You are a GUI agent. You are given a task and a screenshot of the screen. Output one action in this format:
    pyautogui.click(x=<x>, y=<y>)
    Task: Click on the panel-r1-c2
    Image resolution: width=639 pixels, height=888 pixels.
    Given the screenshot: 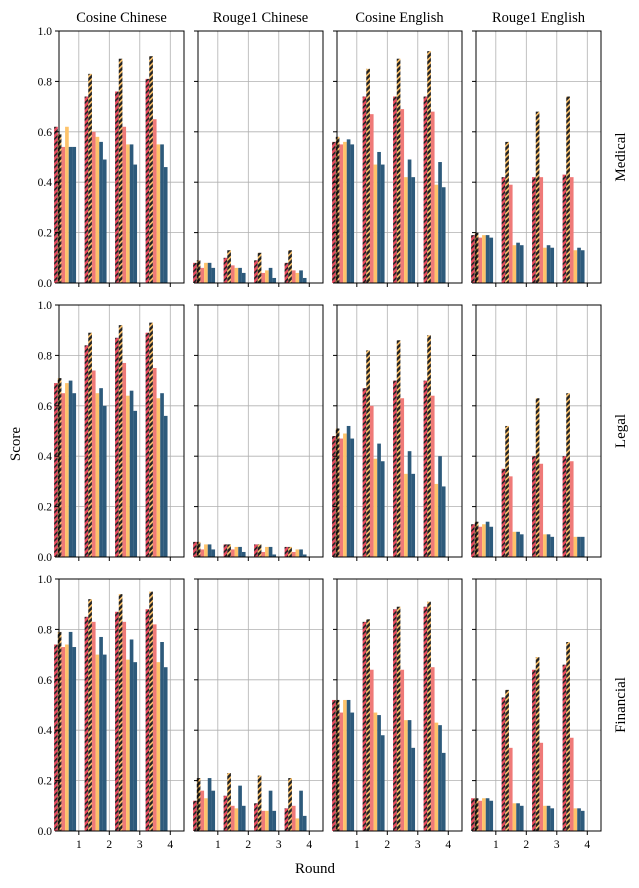 What is the action you would take?
    pyautogui.click(x=258, y=158)
    